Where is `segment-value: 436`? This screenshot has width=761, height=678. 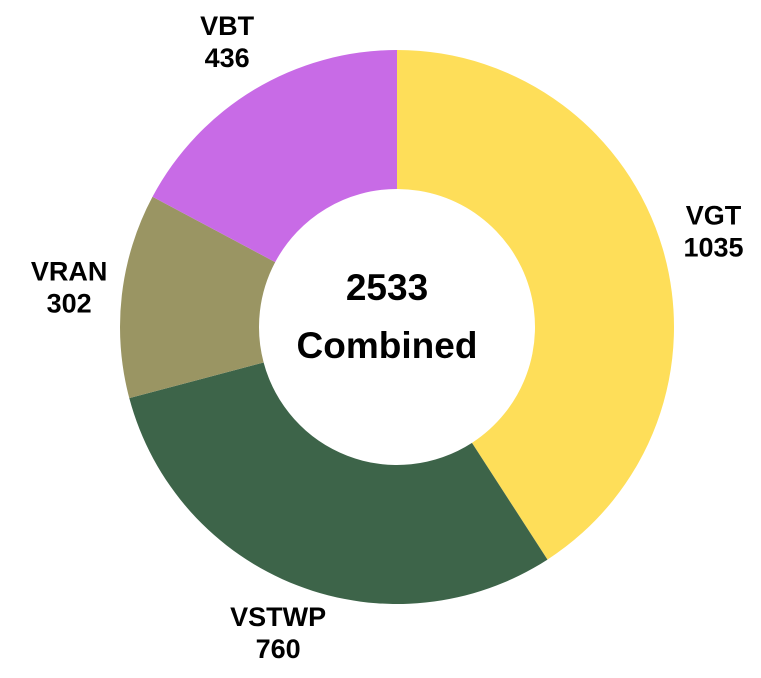
segment-value: 436 is located at coordinates (227, 58).